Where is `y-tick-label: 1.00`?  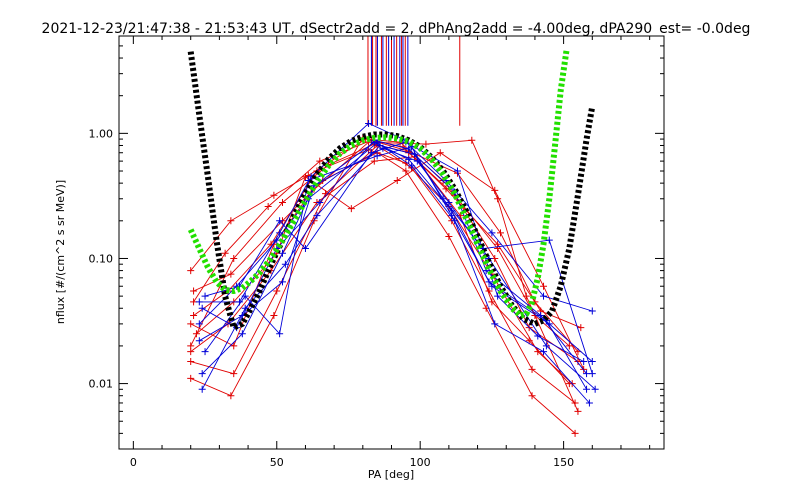 y-tick-label: 1.00 is located at coordinates (101, 133).